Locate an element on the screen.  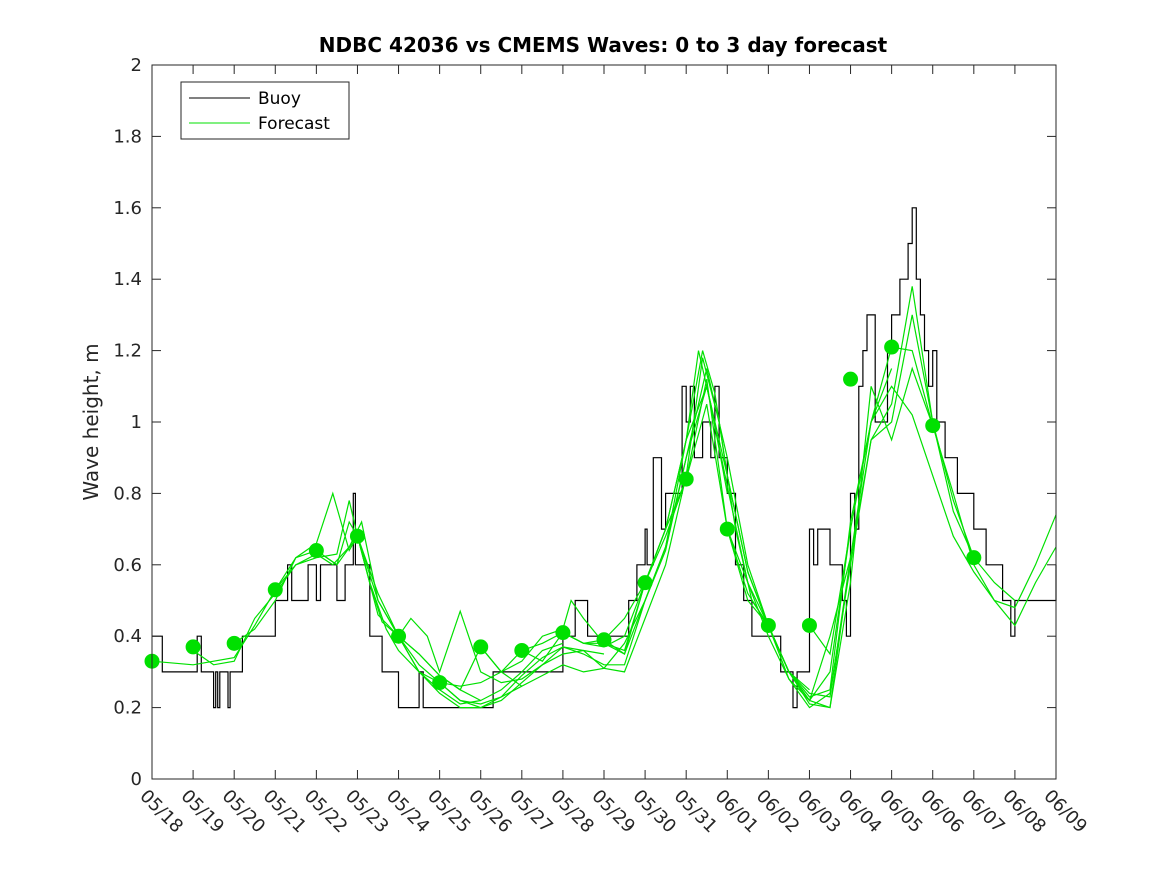
y-tick-label: 1.4 is located at coordinates (127, 279).